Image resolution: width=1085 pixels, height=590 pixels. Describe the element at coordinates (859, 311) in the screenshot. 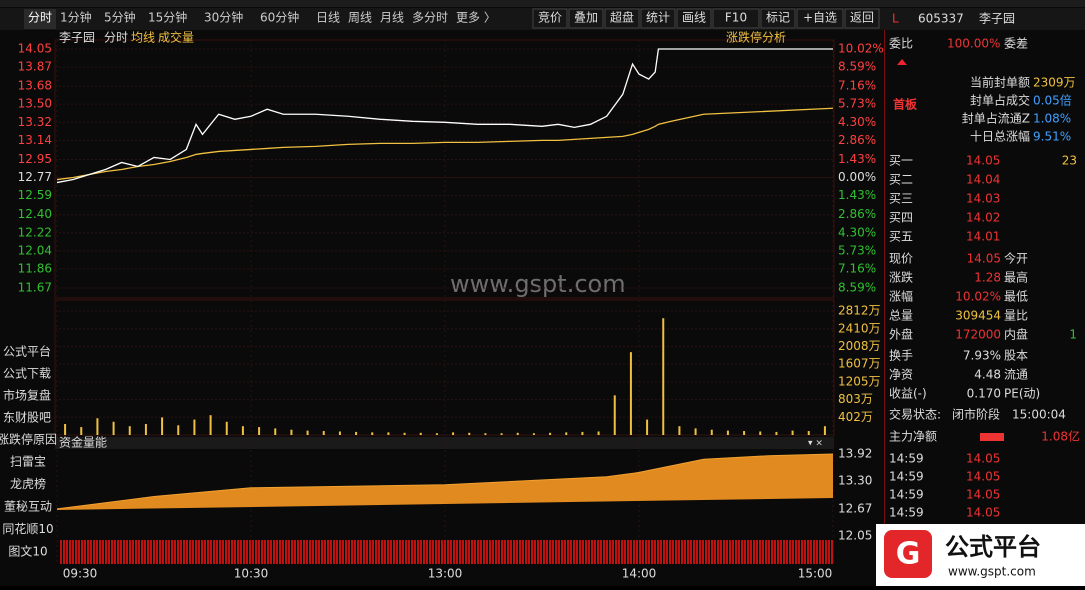

I see `volume-tick-label: 2812万` at that location.